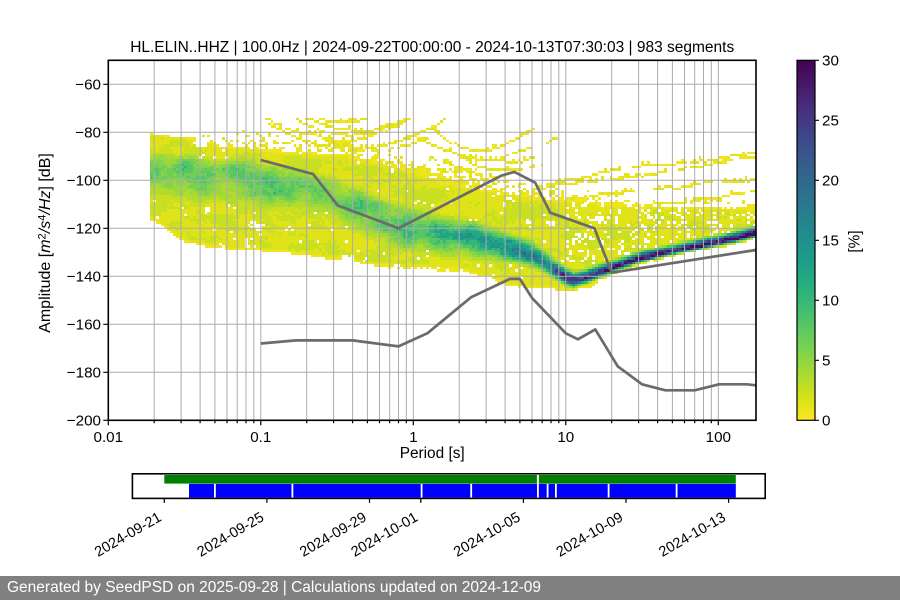  I want to click on svg-text: −160, so click(84, 324).